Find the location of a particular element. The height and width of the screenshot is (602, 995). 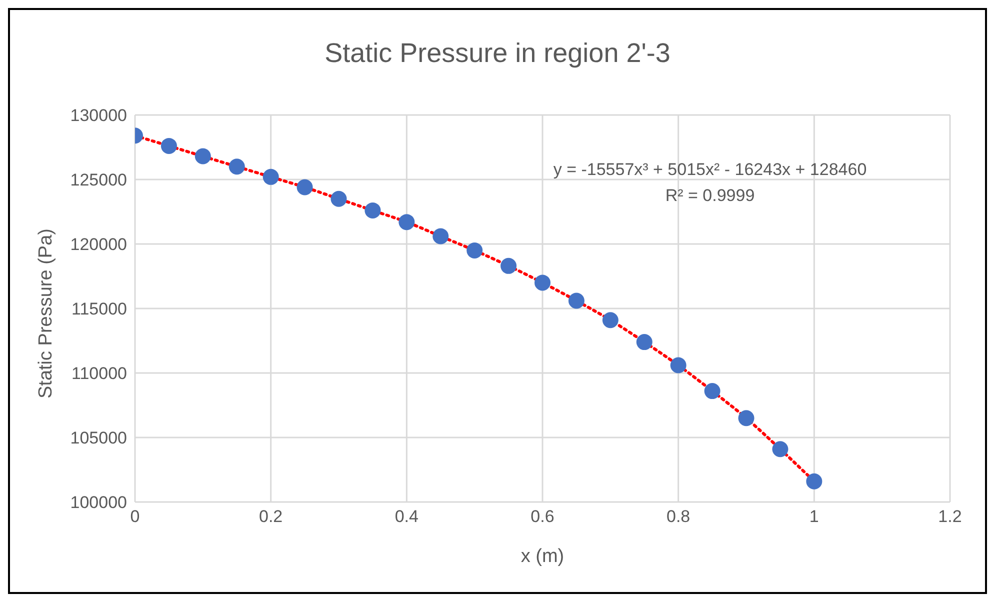

x-tick-label: 0 is located at coordinates (135, 516).